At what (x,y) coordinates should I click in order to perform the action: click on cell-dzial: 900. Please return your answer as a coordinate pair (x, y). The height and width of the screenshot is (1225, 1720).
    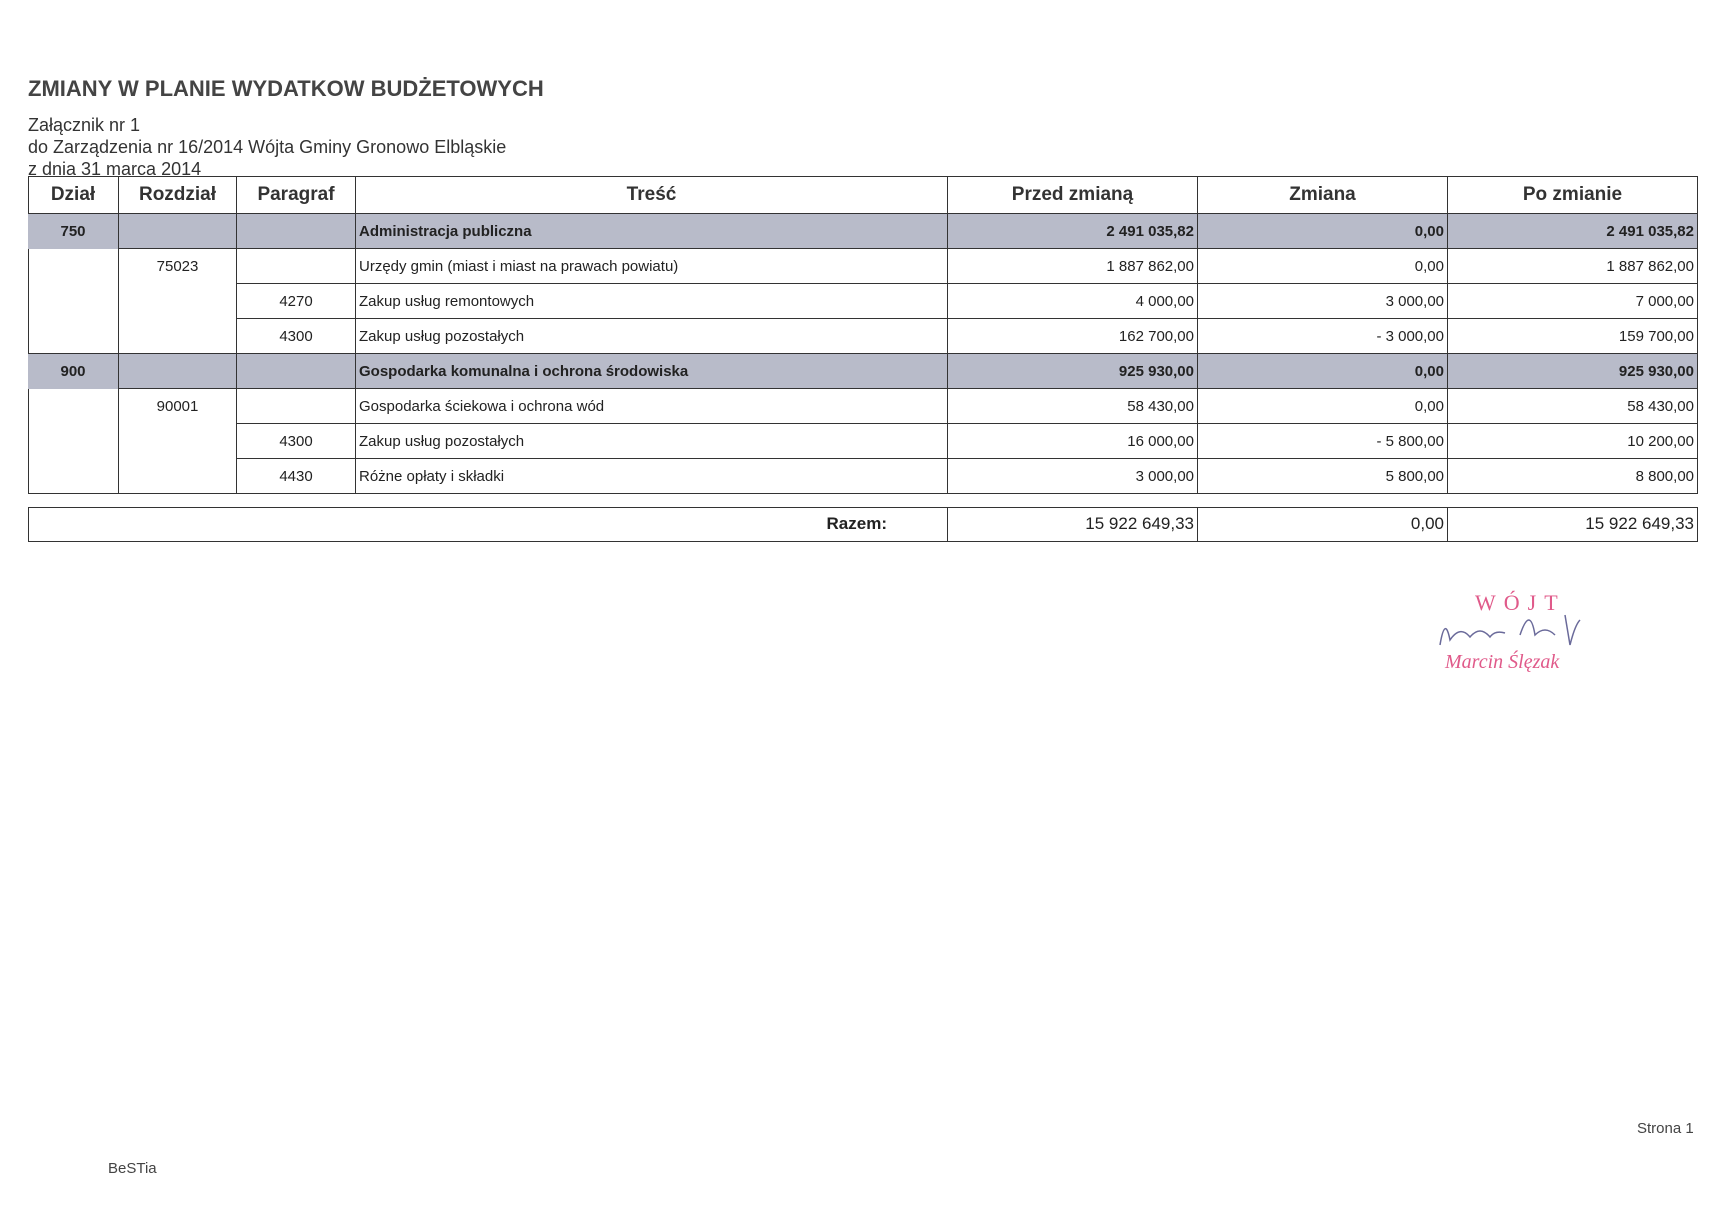
    Looking at the image, I should click on (73, 371).